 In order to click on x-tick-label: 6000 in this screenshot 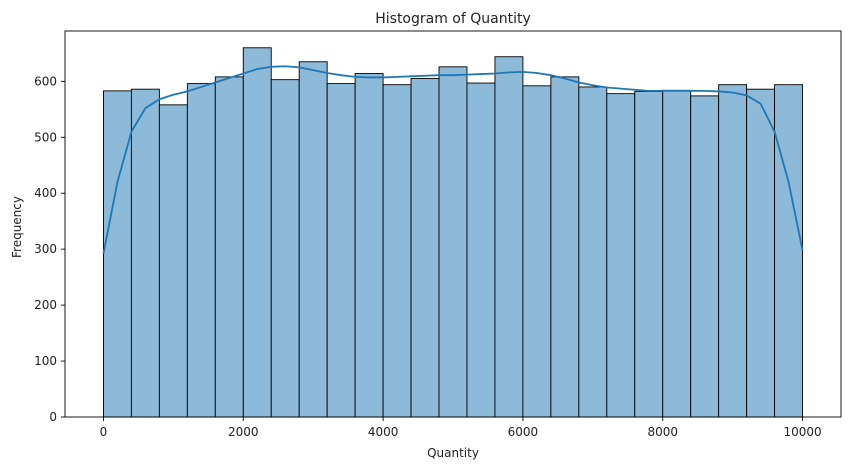, I will do `click(523, 432)`.